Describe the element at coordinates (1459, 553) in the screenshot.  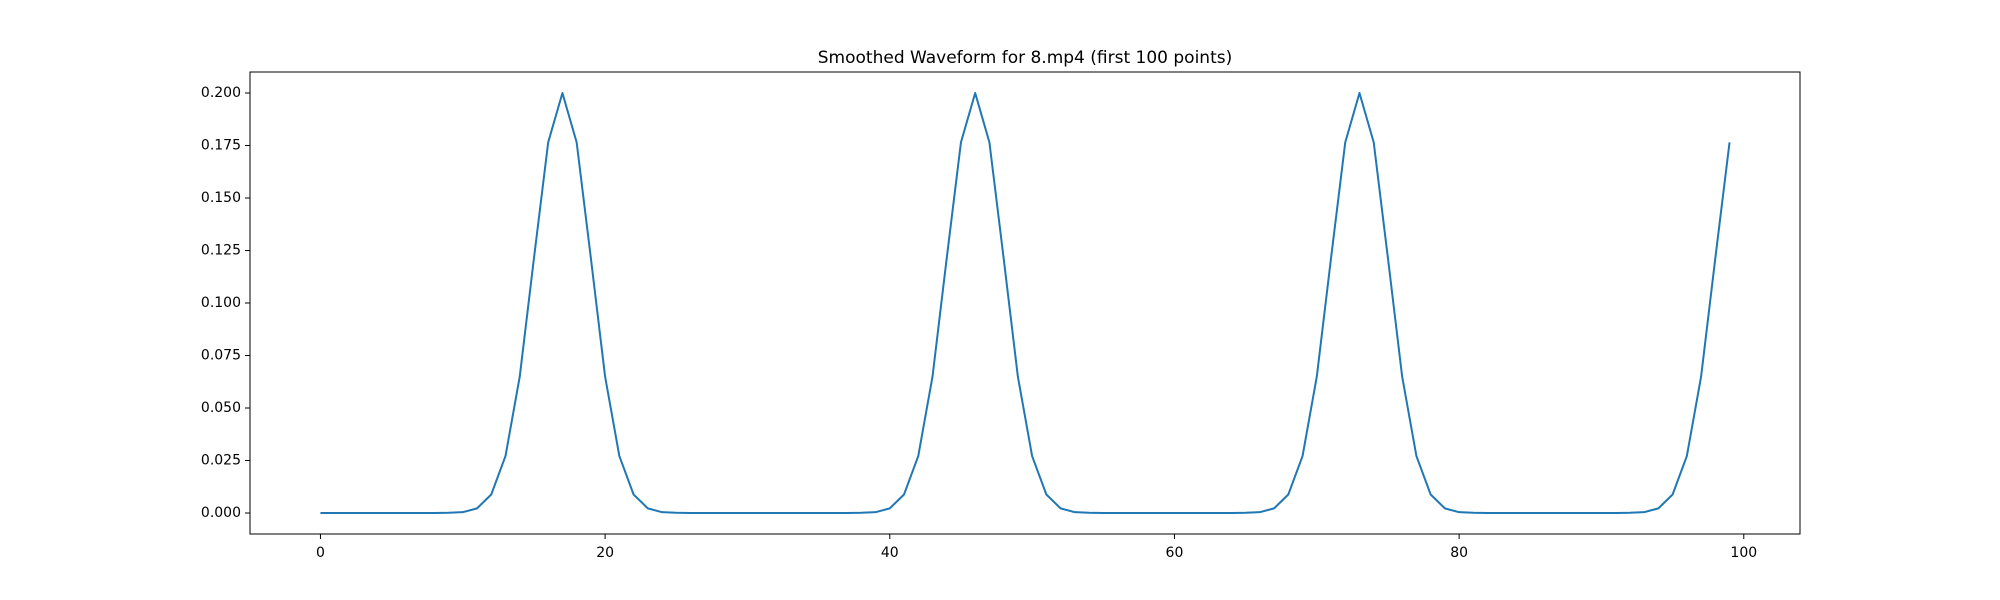
I see `x-tick-label: 80` at that location.